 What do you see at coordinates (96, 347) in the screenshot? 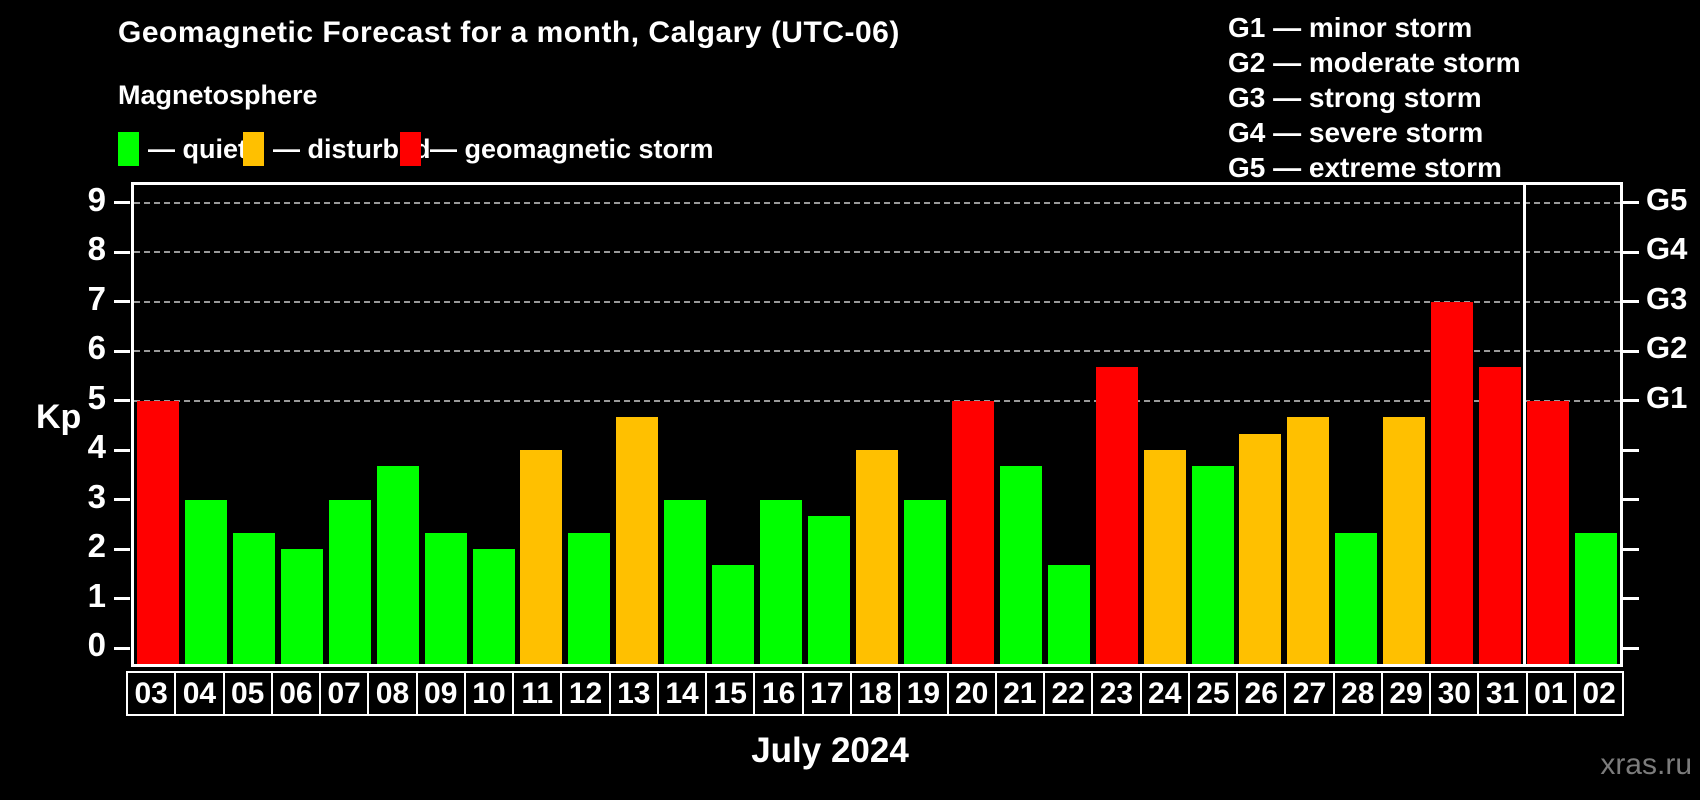
I see `y-tick-label: 6` at bounding box center [96, 347].